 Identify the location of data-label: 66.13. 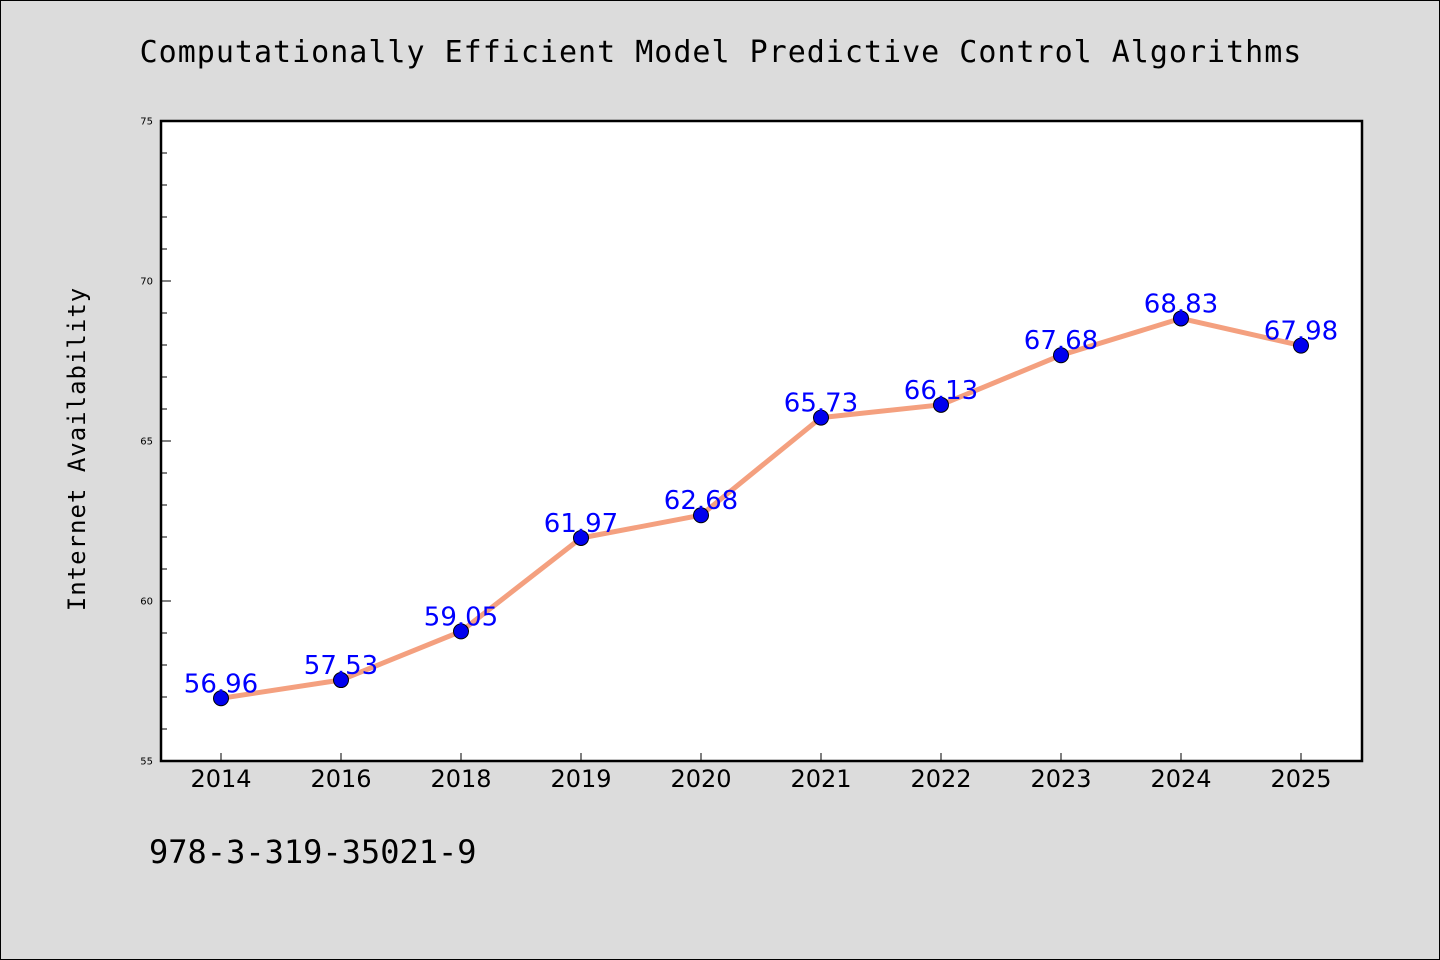
(941, 391).